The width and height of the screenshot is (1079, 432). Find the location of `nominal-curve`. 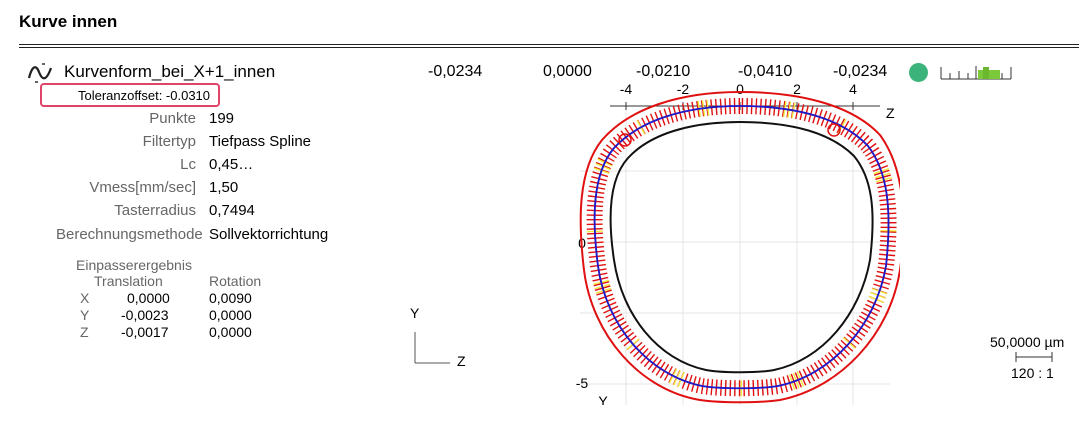

nominal-curve is located at coordinates (741, 247).